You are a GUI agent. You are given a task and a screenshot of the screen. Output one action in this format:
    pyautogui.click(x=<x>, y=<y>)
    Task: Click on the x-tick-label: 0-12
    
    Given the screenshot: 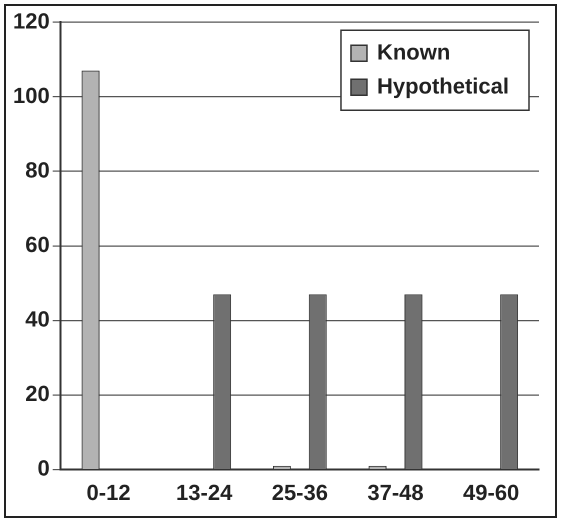 What is the action you would take?
    pyautogui.click(x=108, y=492)
    